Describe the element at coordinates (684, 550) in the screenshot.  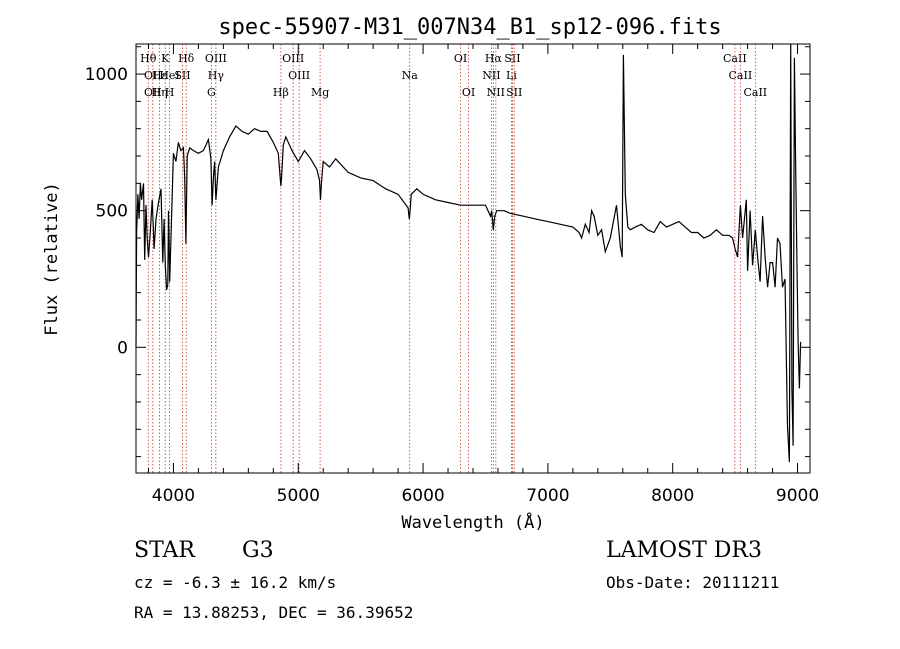
I see `survey-name: LAMOST DR3` at that location.